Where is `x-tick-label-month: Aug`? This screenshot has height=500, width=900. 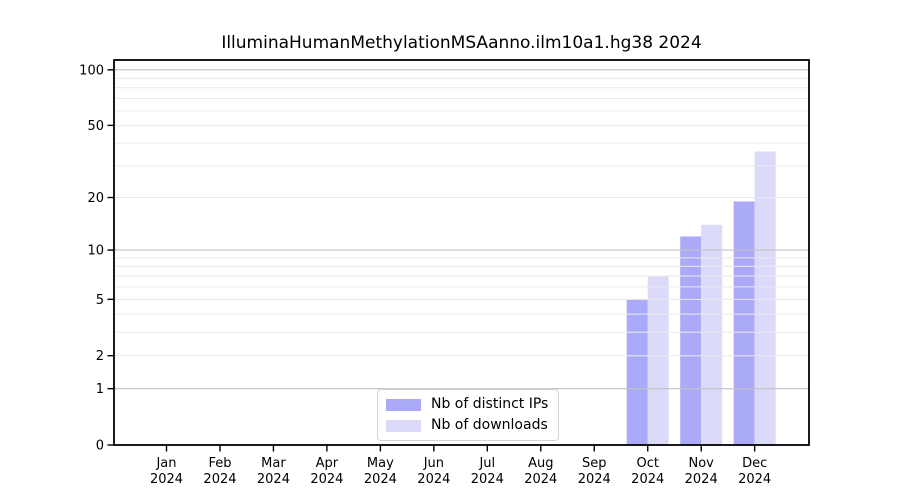
x-tick-label-month: Aug is located at coordinates (540, 463).